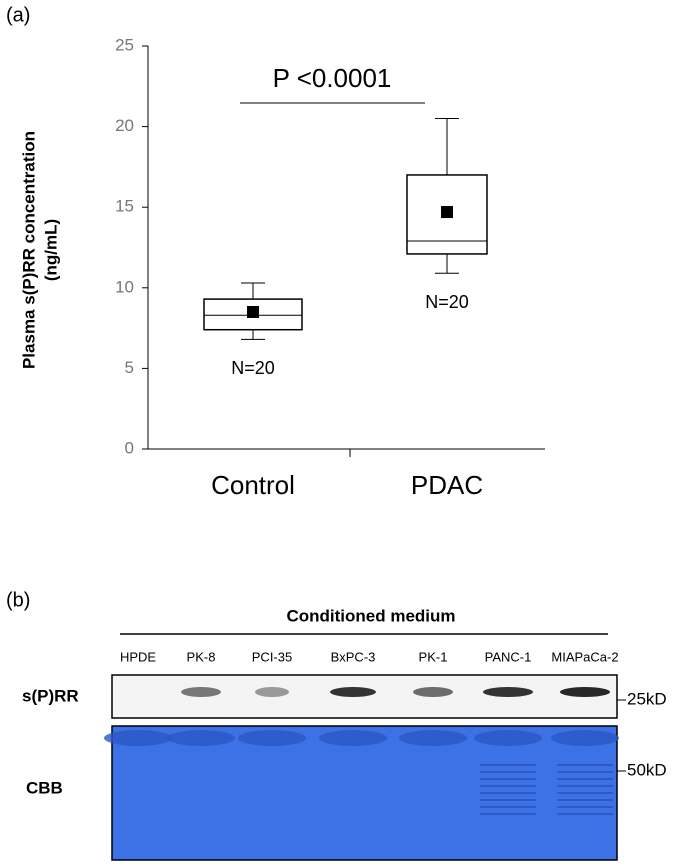  What do you see at coordinates (129, 447) in the screenshot?
I see `y-tick-label: 0` at bounding box center [129, 447].